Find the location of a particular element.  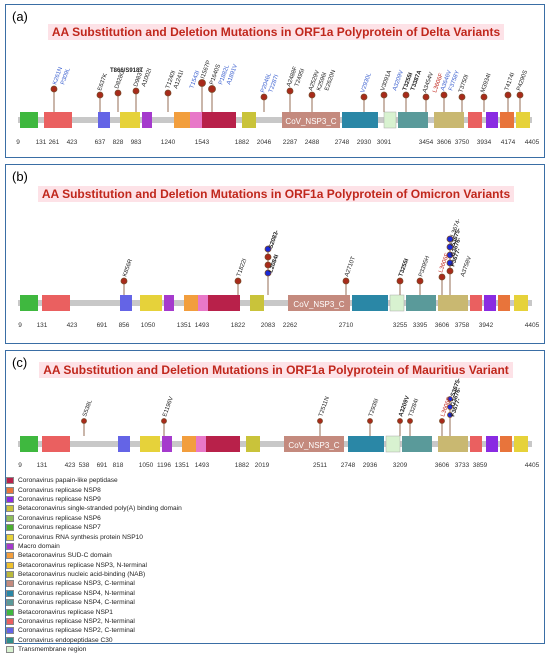

tick: 3942 is located at coordinates (486, 325).